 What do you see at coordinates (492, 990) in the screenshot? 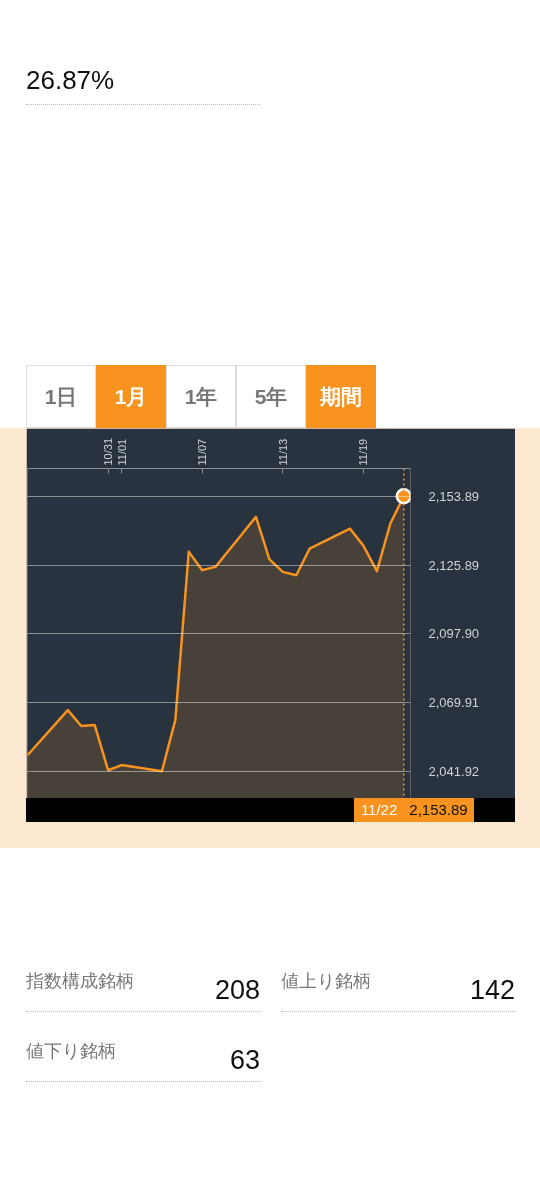
I see `text: 142` at bounding box center [492, 990].